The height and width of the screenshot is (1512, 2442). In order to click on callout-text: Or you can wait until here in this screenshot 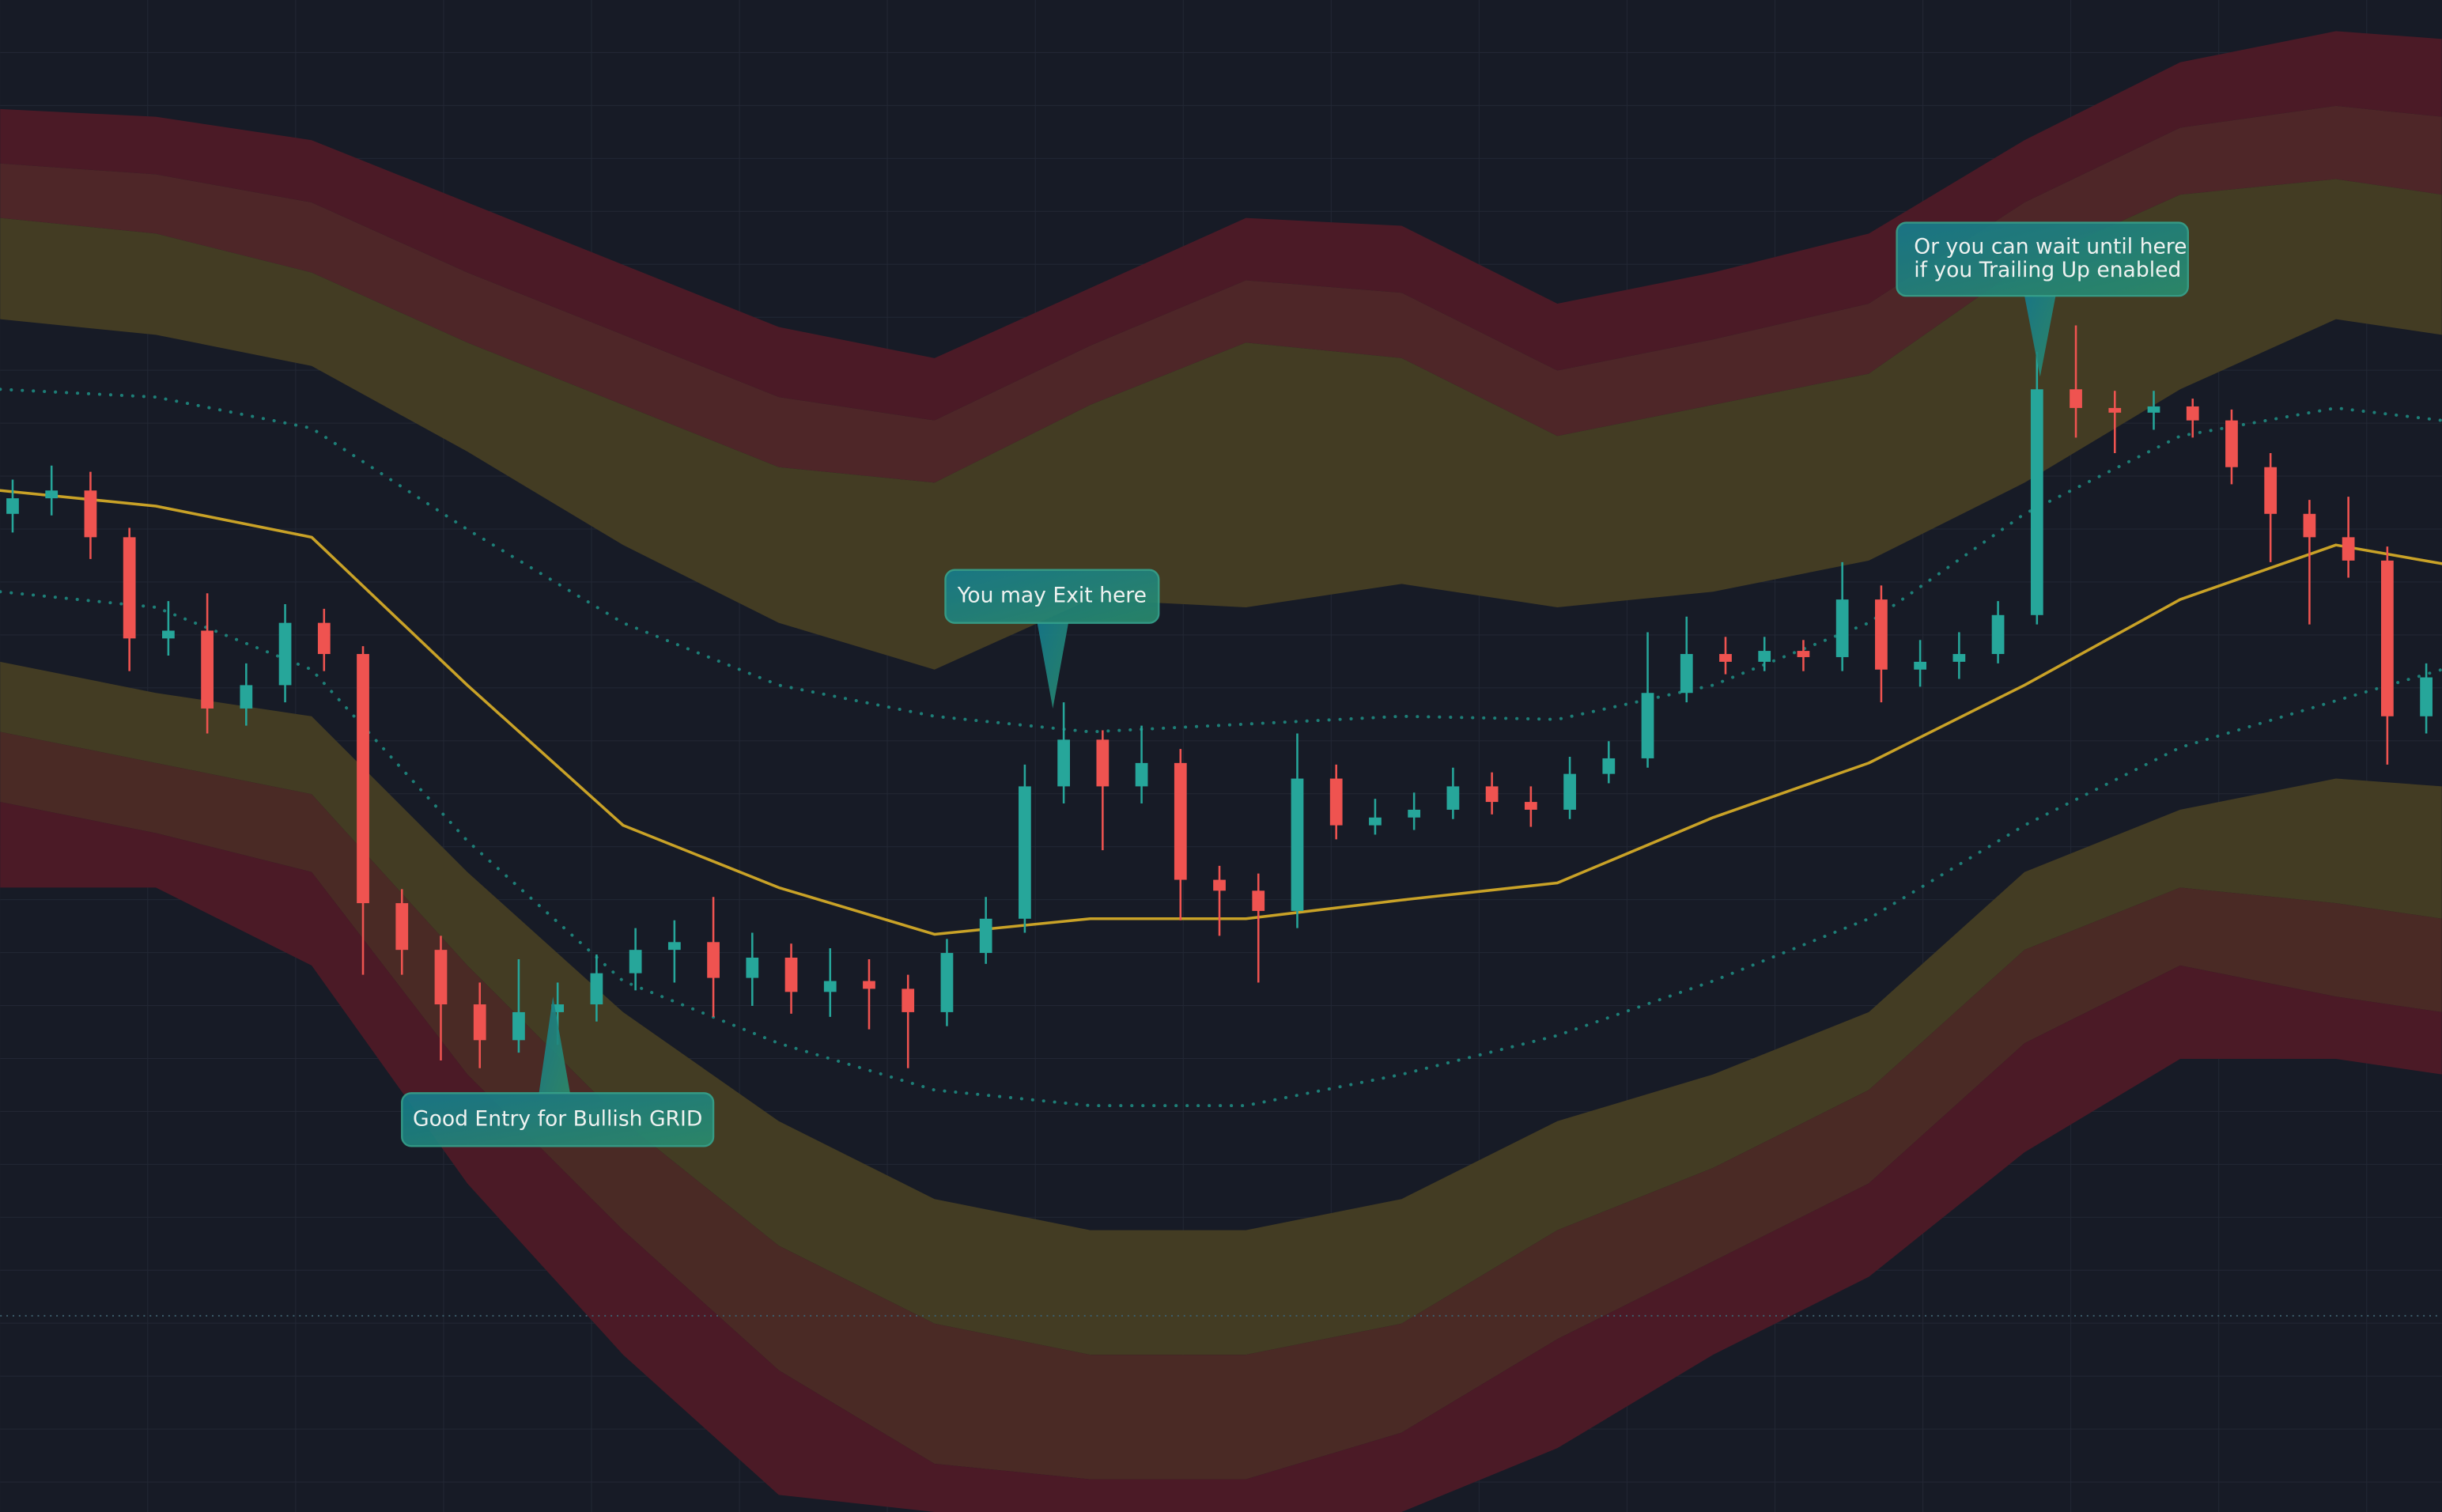, I will do `click(2050, 247)`.